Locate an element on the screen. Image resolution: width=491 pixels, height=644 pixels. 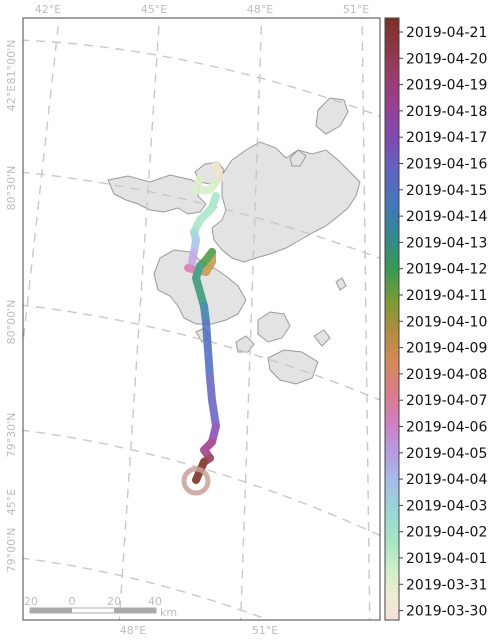
island-main-east is located at coordinates (286, 202).